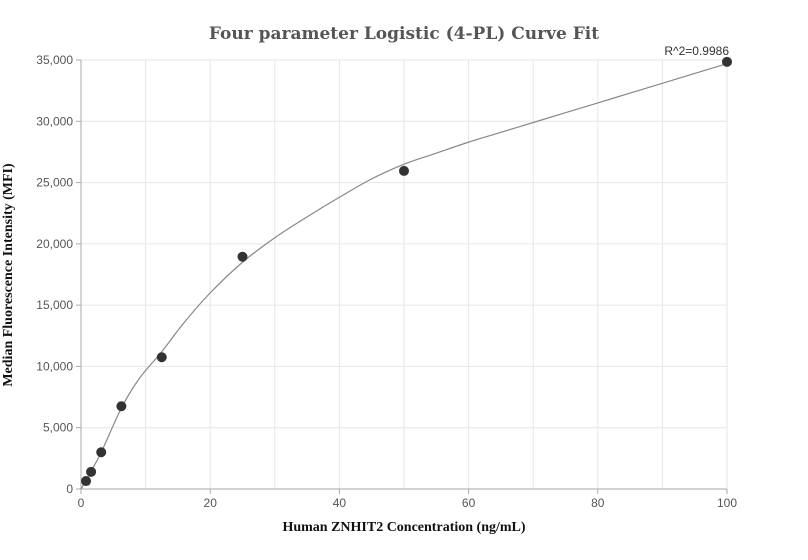 The width and height of the screenshot is (808, 560). What do you see at coordinates (8, 275) in the screenshot?
I see `y-axis-title: Median Fluorescence Intensity (MFI)` at bounding box center [8, 275].